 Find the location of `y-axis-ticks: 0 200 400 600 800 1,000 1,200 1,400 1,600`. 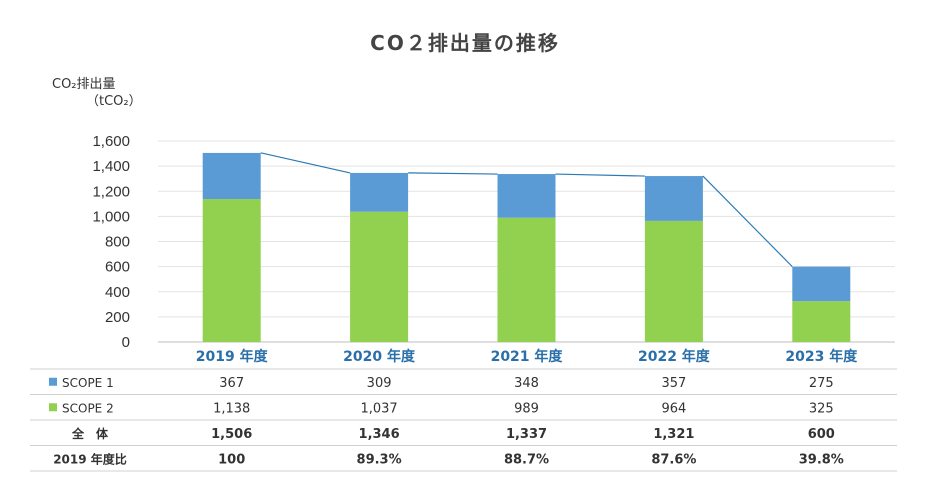

y-axis-ticks: 0 200 400 600 800 1,000 1,200 1,400 1,600 is located at coordinates (111, 242).